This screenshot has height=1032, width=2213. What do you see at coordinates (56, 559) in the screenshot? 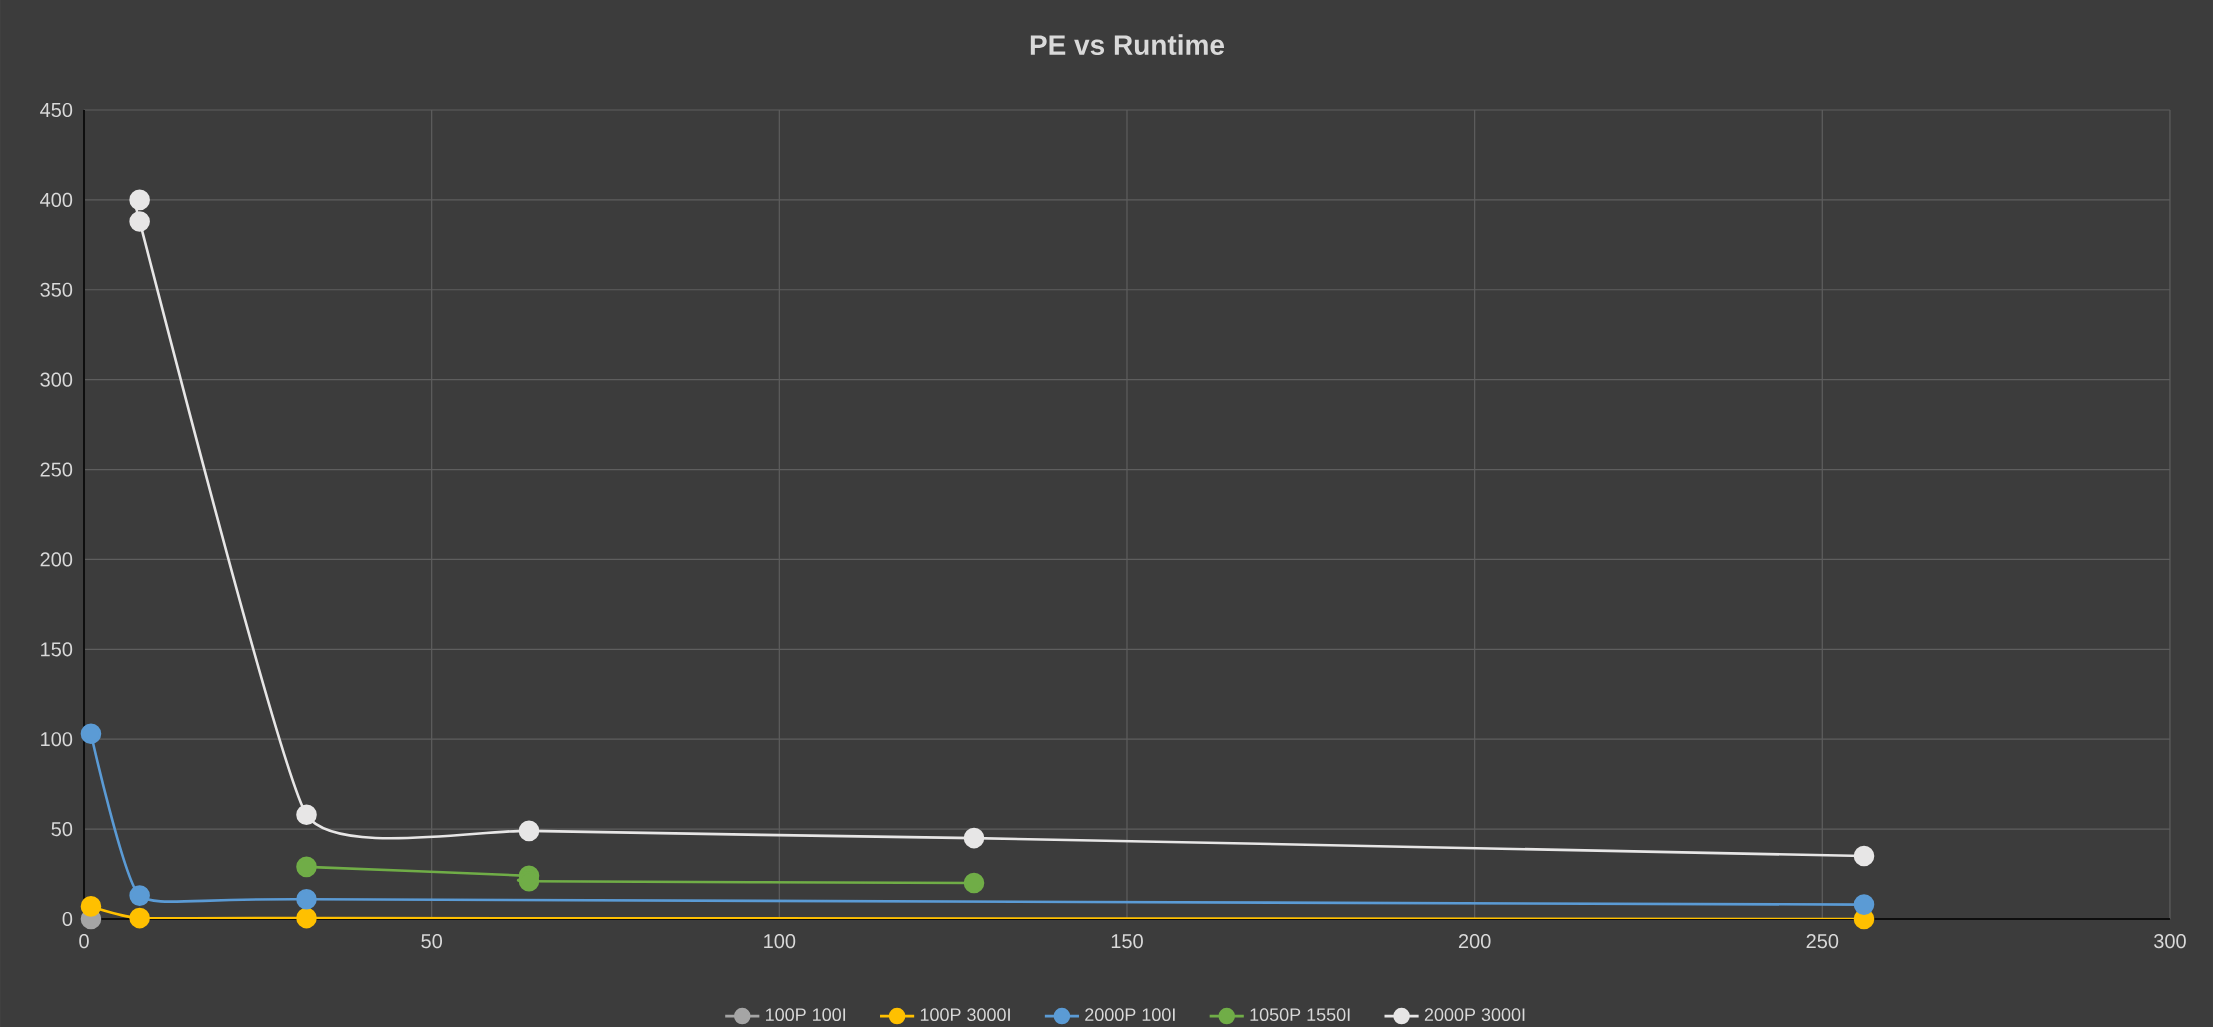
I see `y-tick-label: 200` at bounding box center [56, 559].